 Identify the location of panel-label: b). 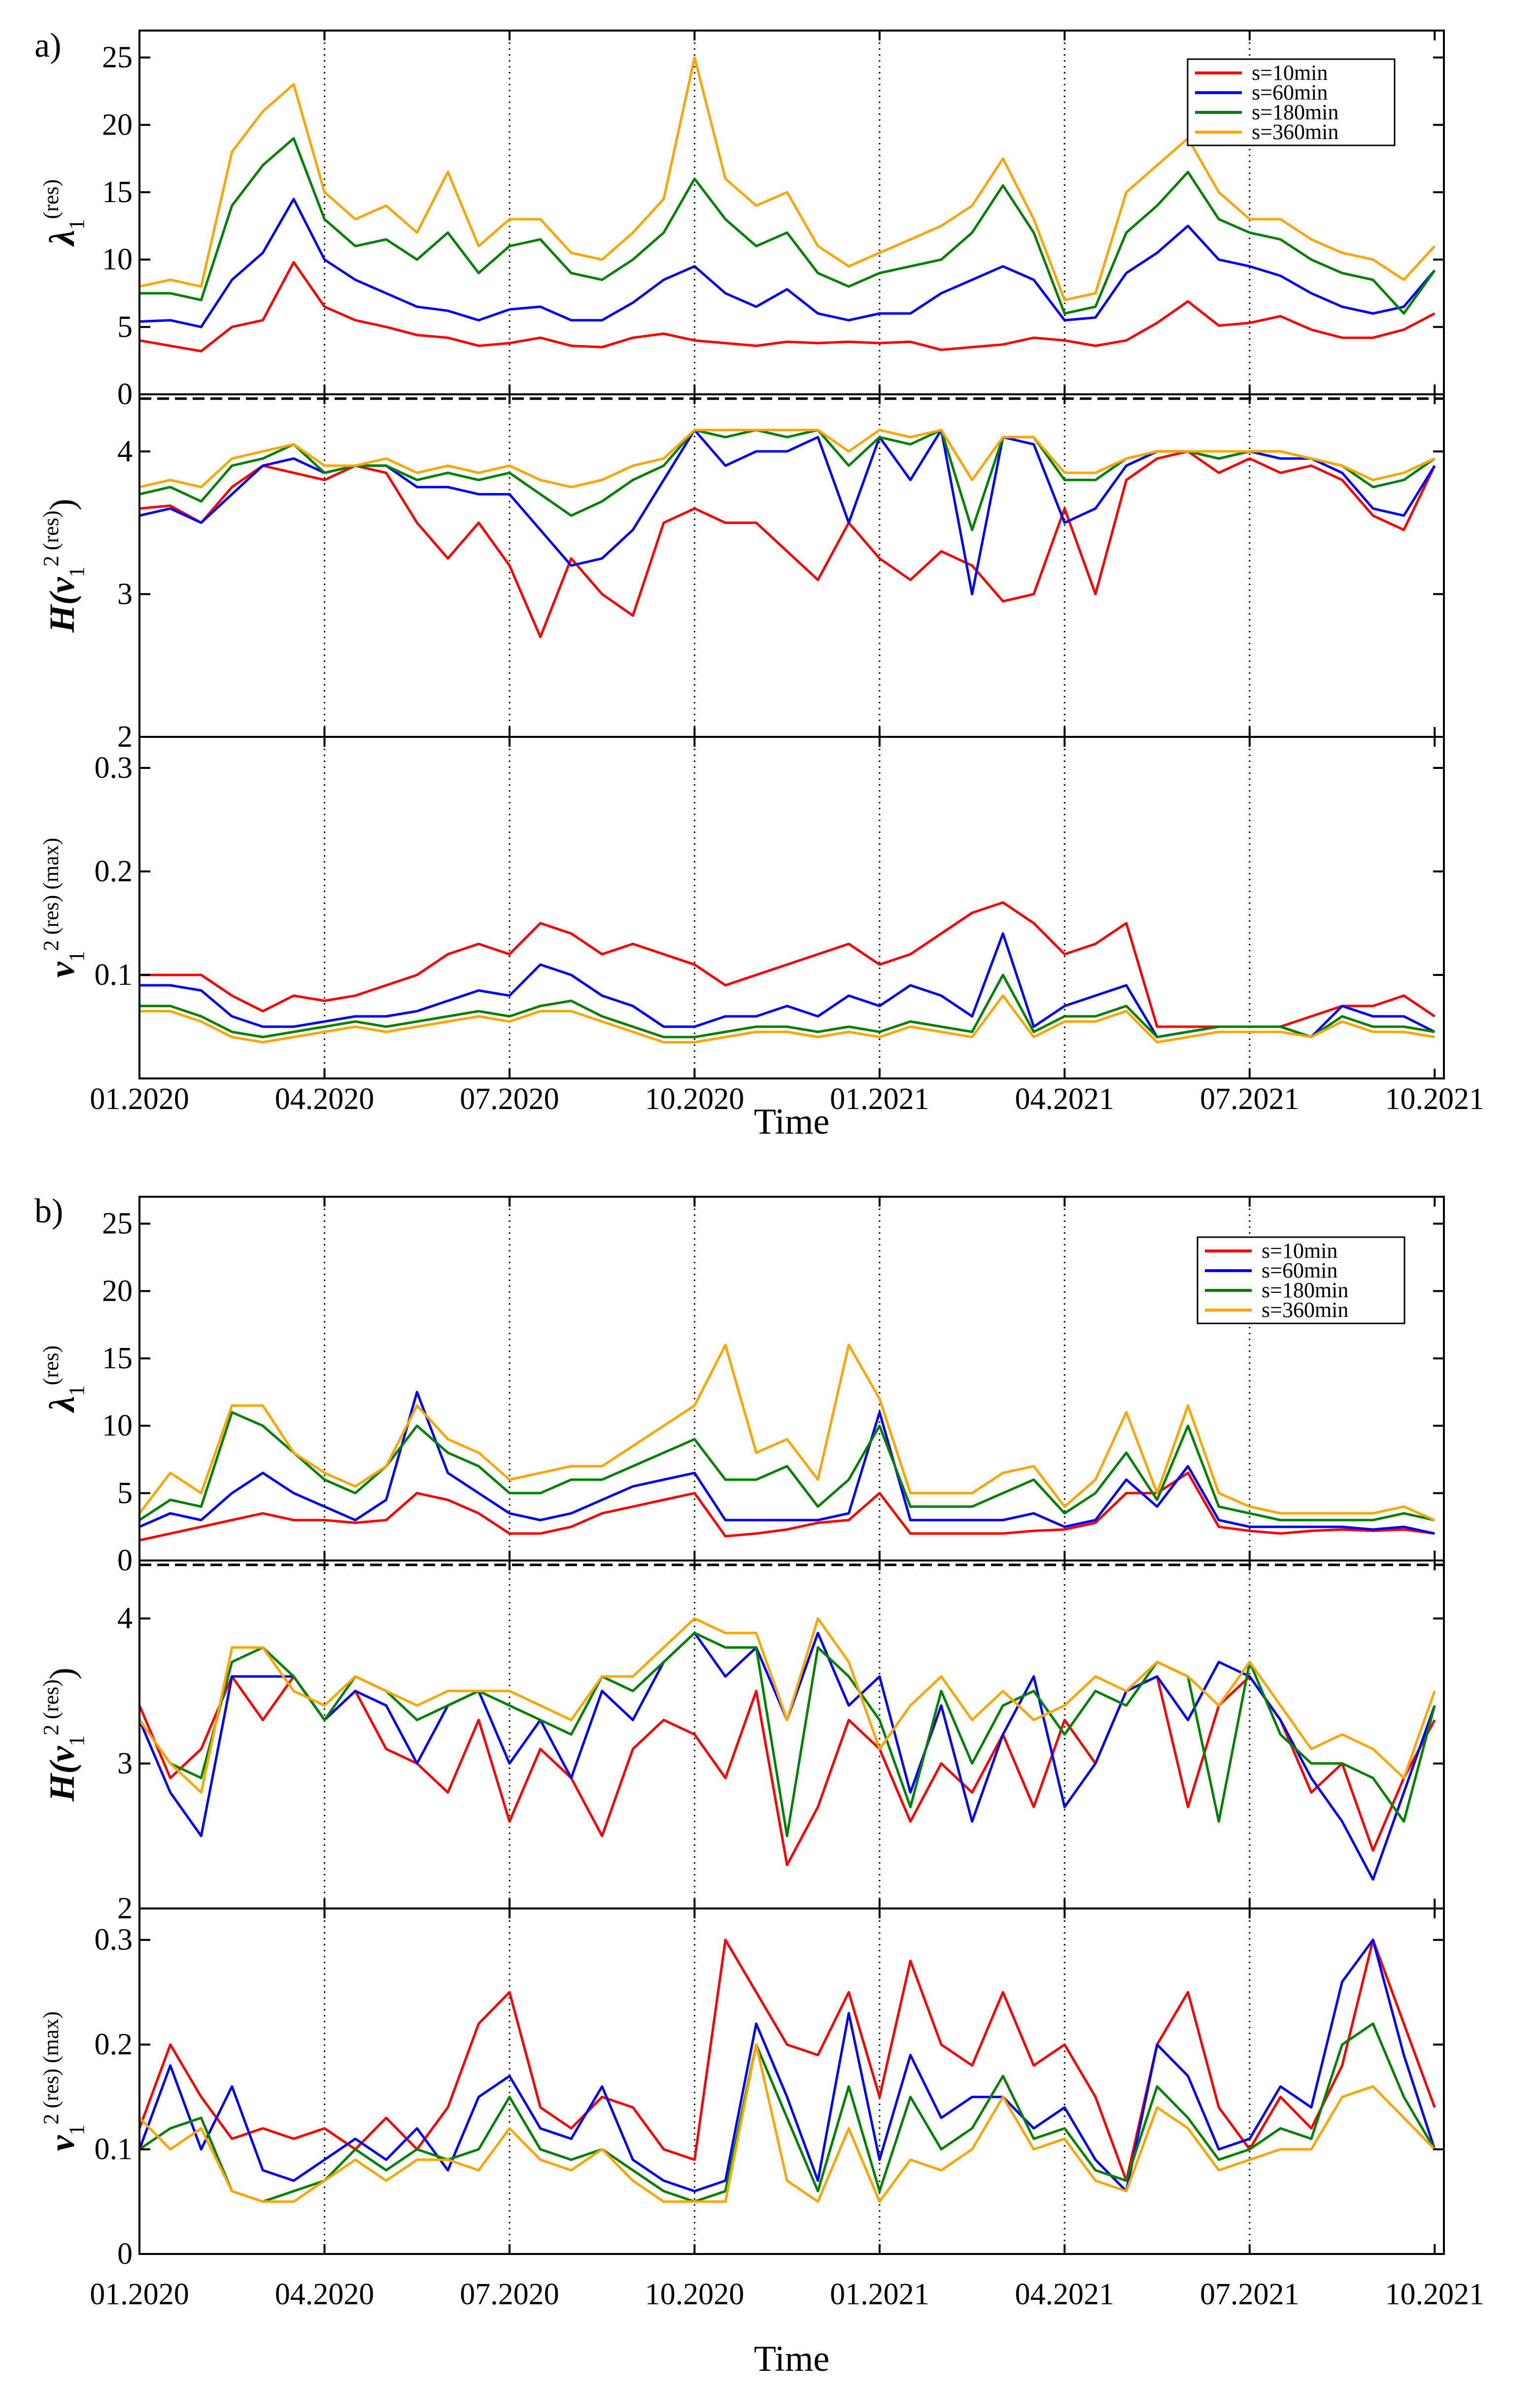
(48, 1211).